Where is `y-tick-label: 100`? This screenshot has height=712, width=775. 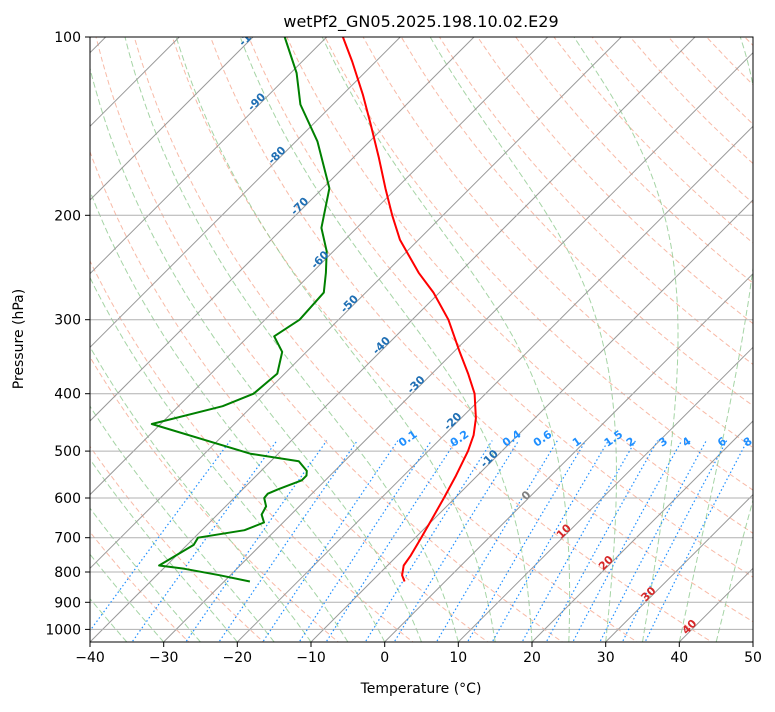
y-tick-label: 100 is located at coordinates (67, 38).